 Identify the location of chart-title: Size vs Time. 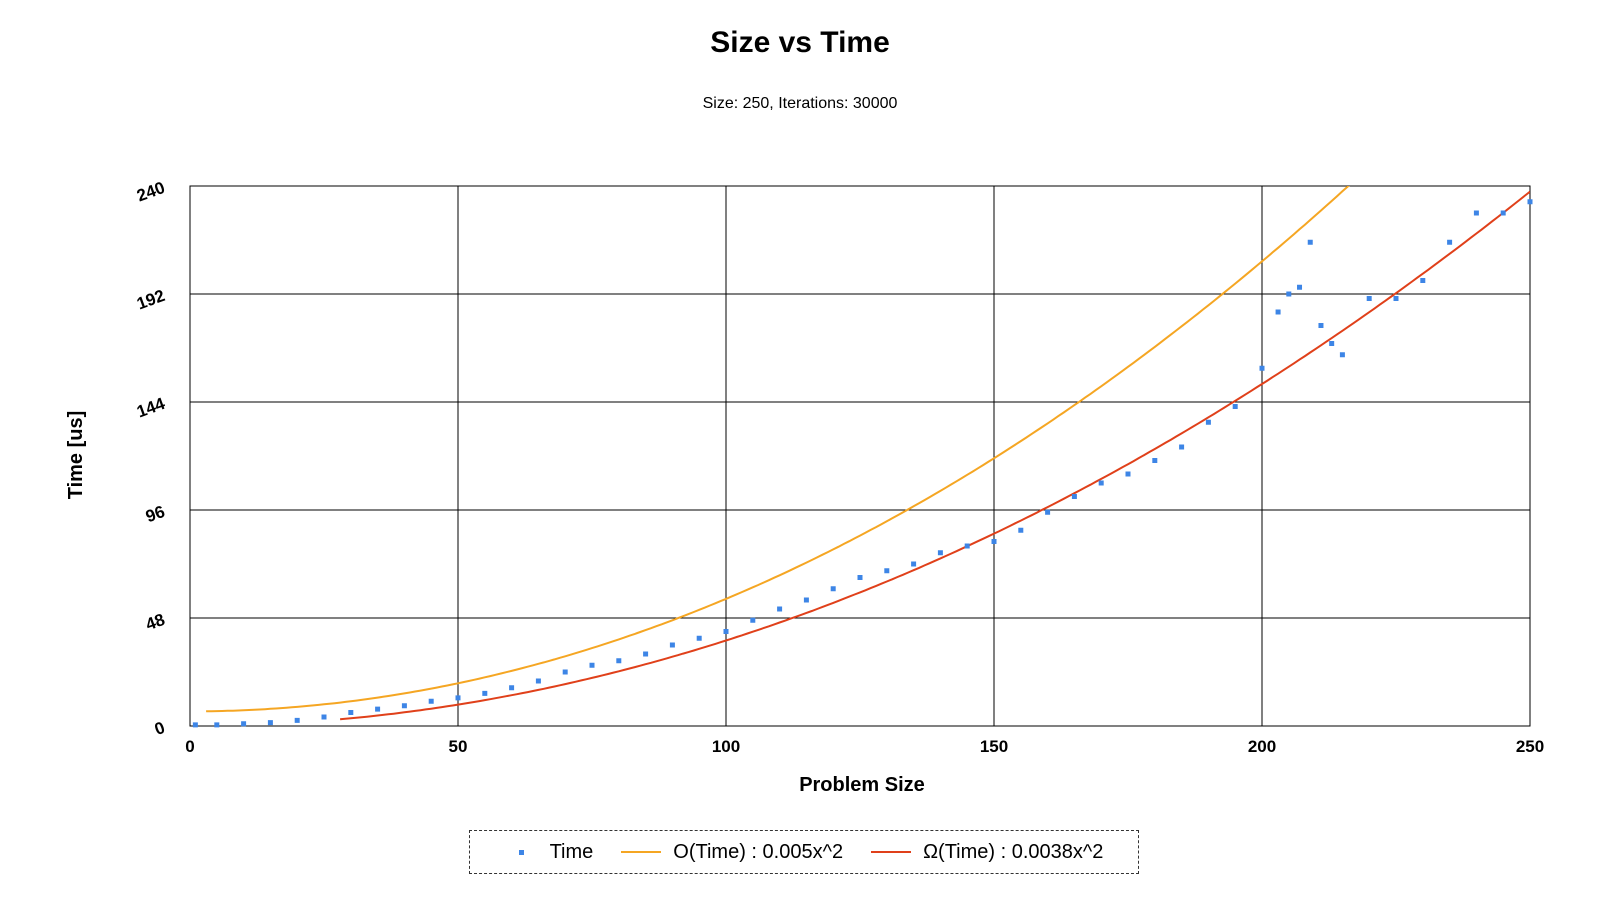
(800, 42).